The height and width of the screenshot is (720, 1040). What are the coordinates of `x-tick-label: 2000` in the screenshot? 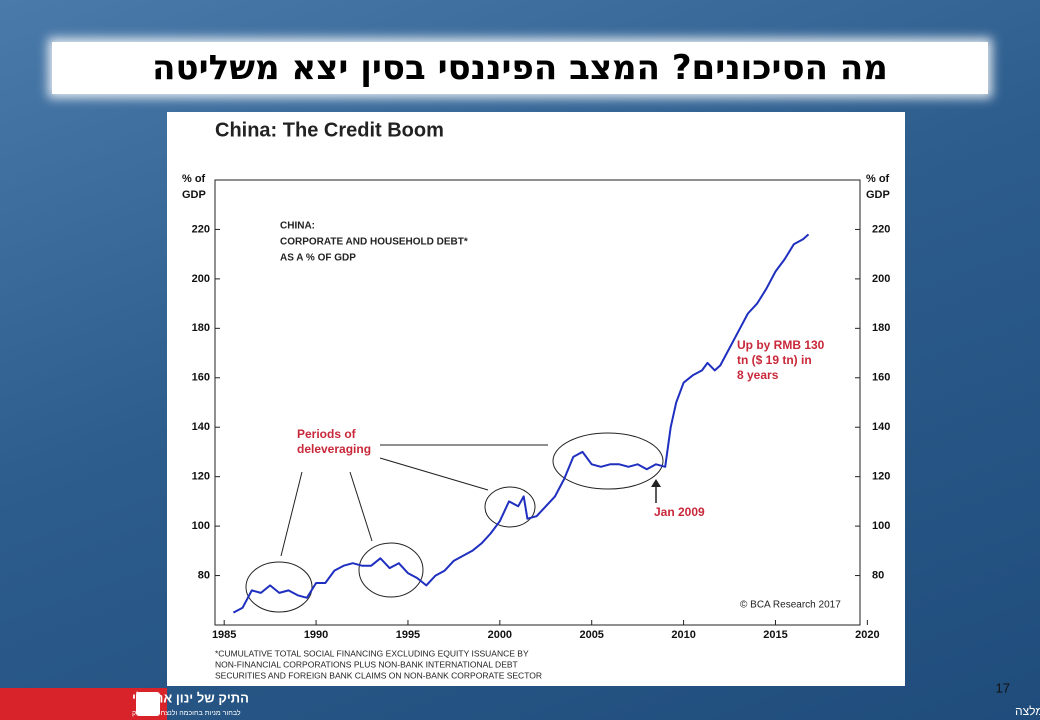 It's located at (500, 635).